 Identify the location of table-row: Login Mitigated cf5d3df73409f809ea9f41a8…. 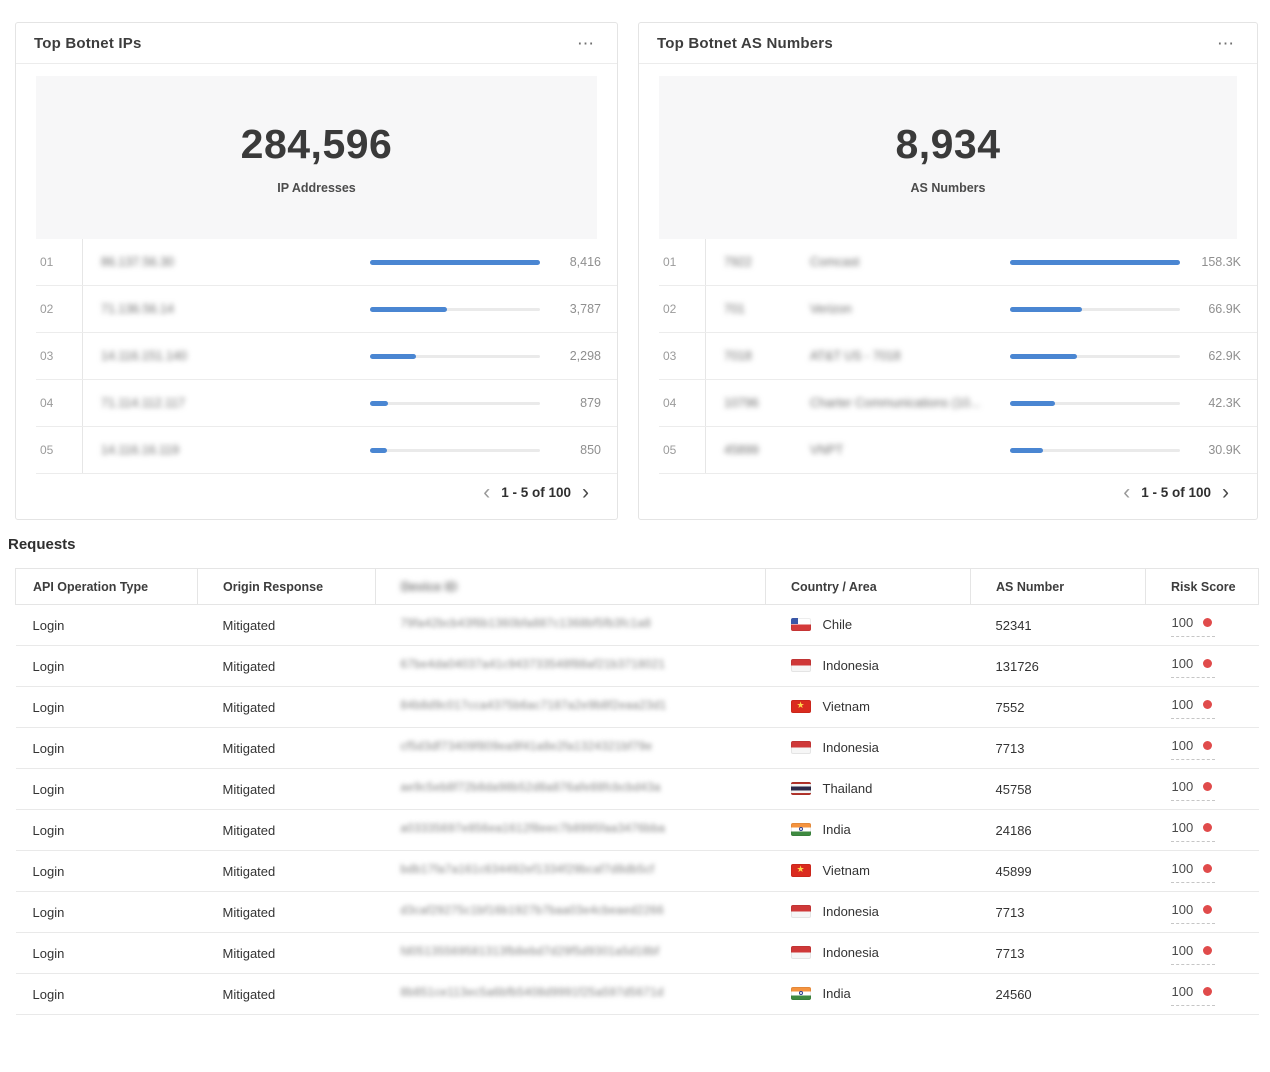
(637, 748).